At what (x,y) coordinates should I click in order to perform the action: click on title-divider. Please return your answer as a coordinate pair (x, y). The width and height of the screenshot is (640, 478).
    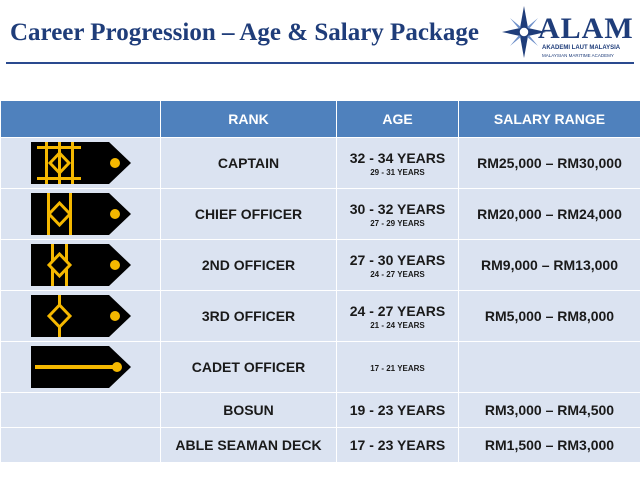
    Looking at the image, I should click on (320, 63).